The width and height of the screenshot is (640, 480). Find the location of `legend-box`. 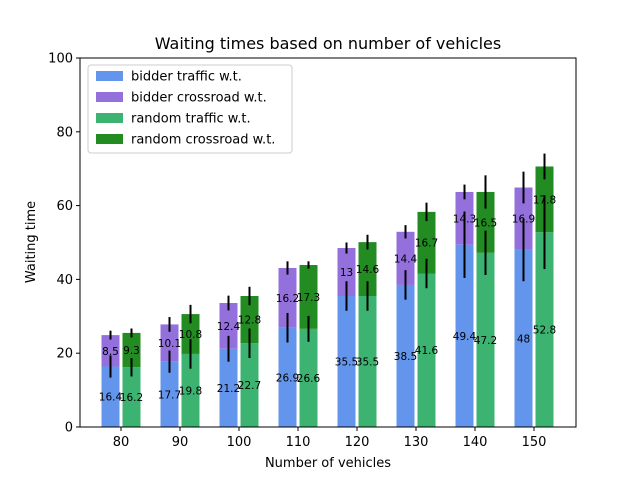

legend-box is located at coordinates (190, 109).